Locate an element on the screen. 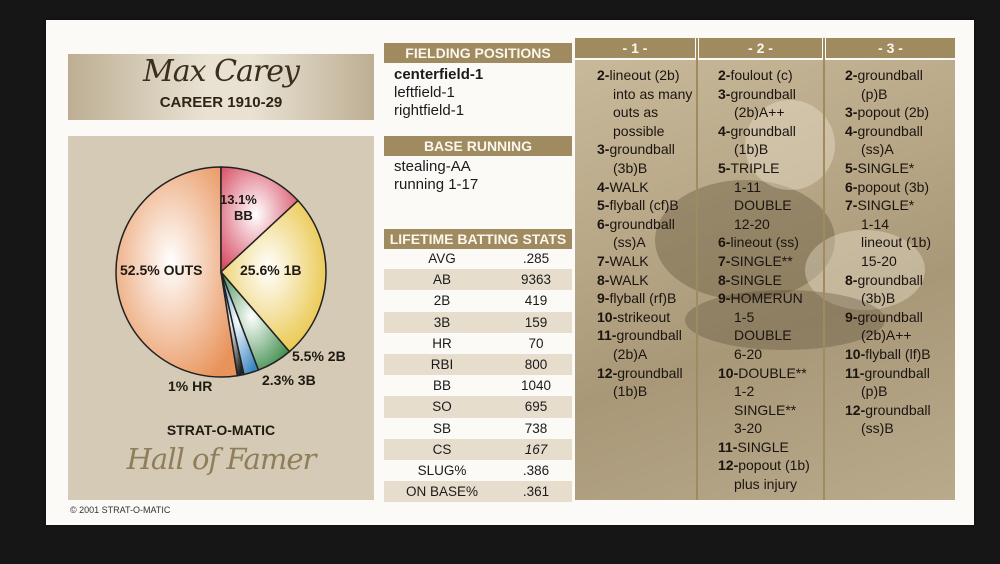 The height and width of the screenshot is (564, 1000). result-line: 6-20 is located at coordinates (779, 354).